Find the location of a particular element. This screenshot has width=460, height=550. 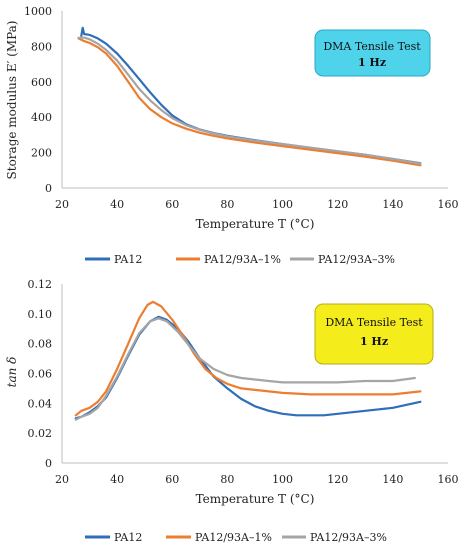

y-tick-label: 0.06 is located at coordinates (40, 374).